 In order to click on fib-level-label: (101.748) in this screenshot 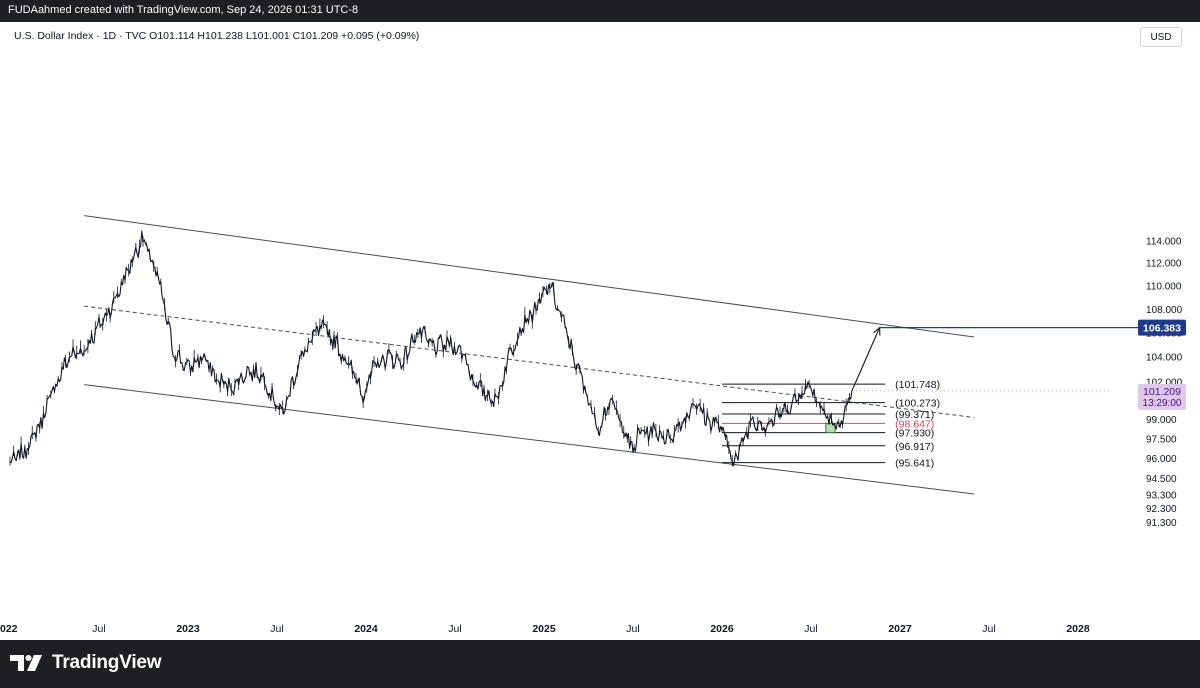, I will do `click(917, 385)`.